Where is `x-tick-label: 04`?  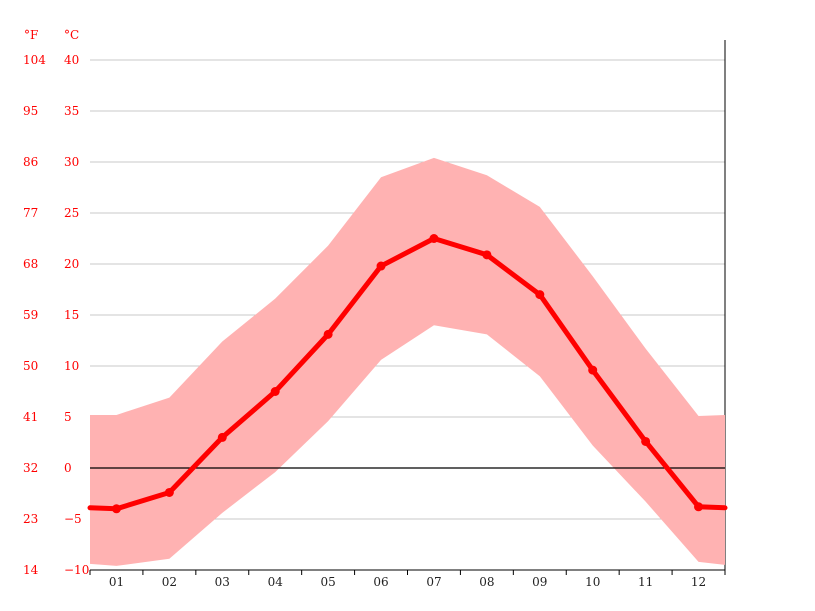
x-tick-label: 04 is located at coordinates (276, 582).